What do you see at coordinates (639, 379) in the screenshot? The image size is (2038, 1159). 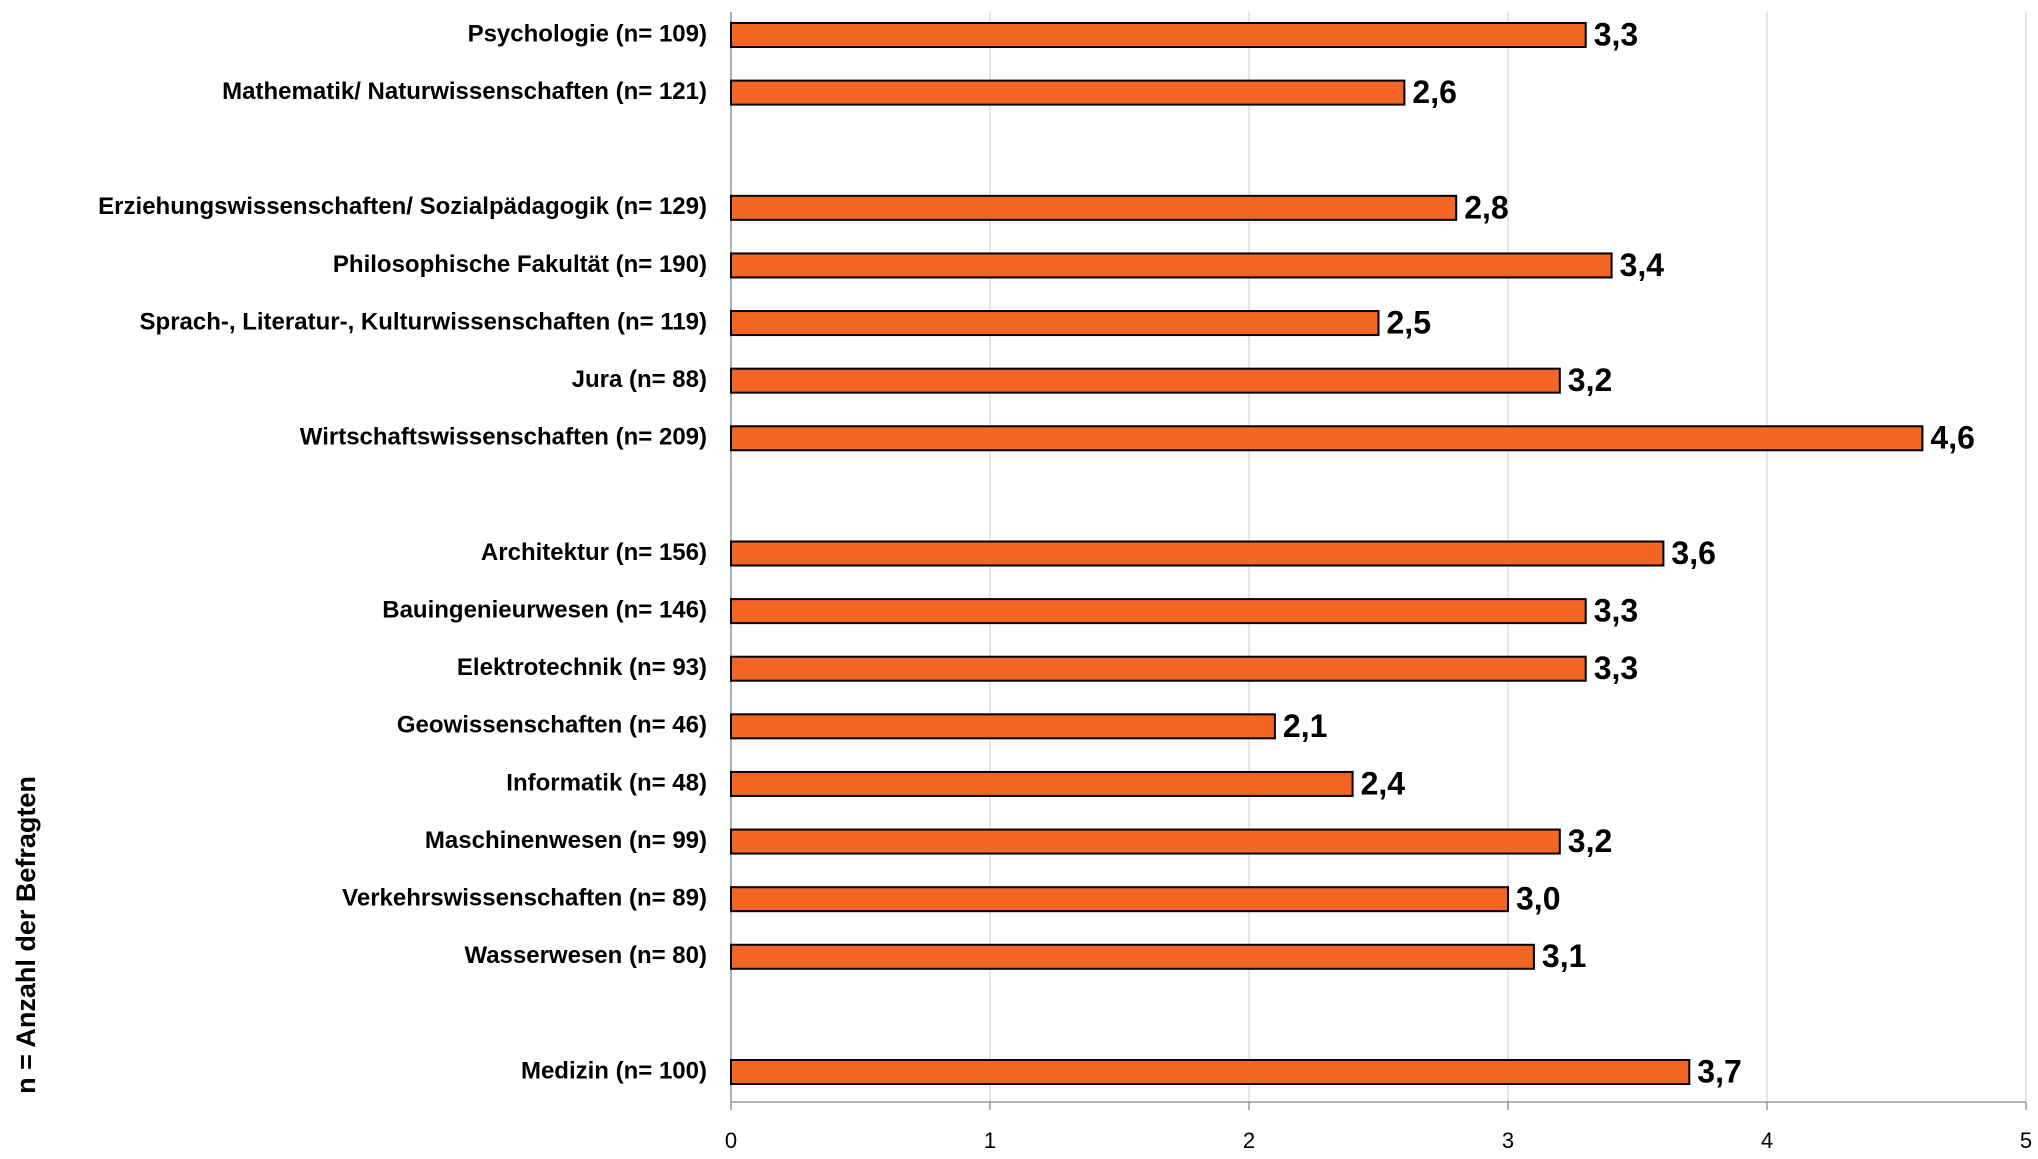 I see `y-tick-label: Jura (n= 88)` at bounding box center [639, 379].